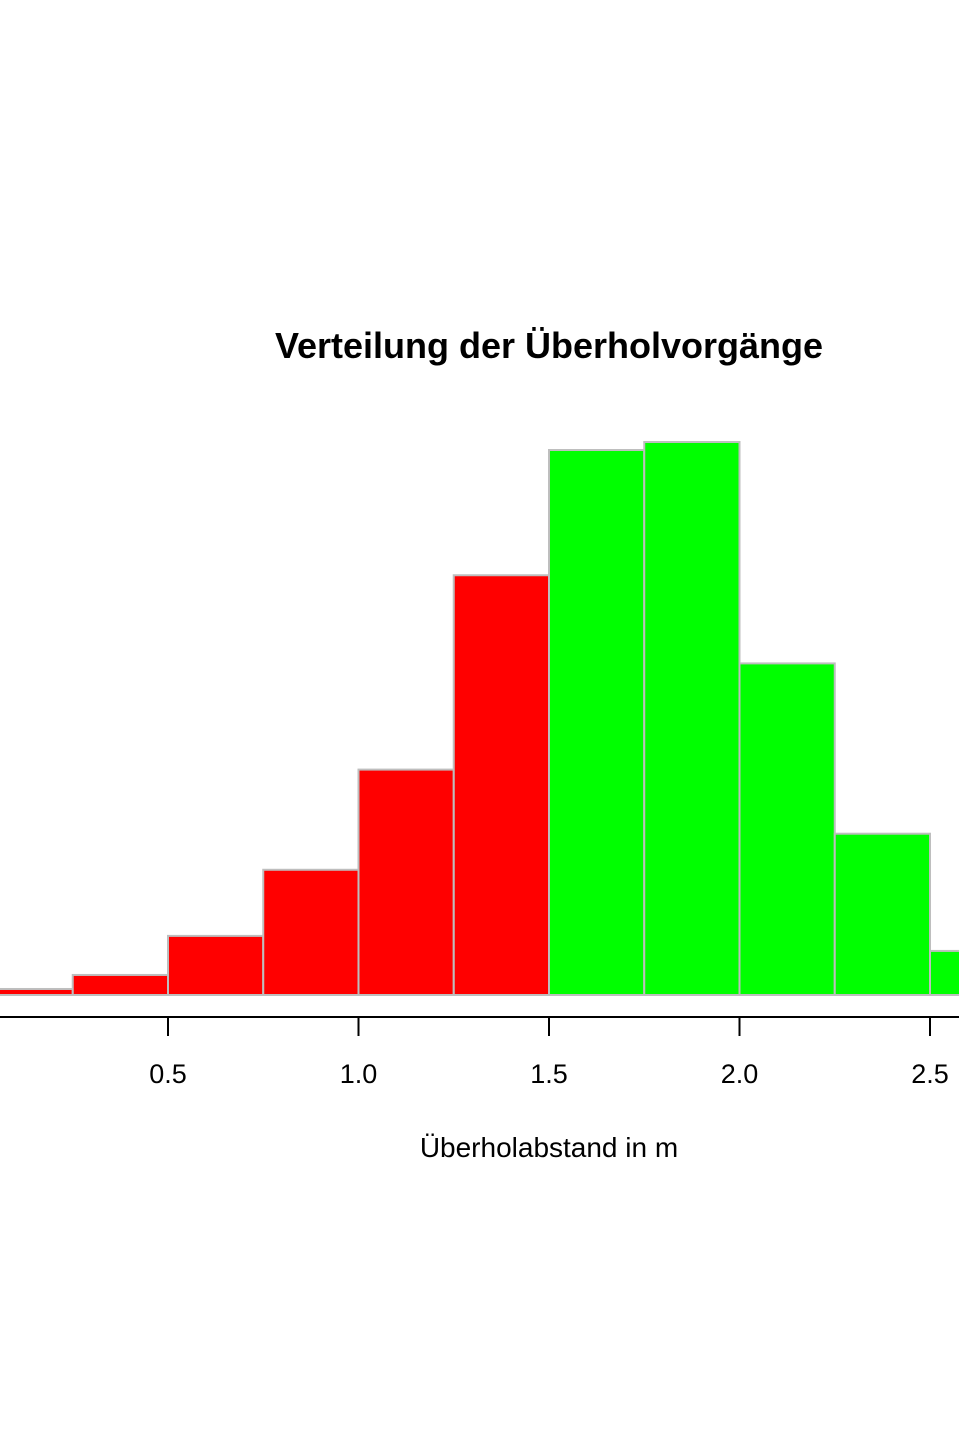 Image resolution: width=959 pixels, height=1440 pixels. I want to click on x-tick-label: 1.5, so click(549, 1074).